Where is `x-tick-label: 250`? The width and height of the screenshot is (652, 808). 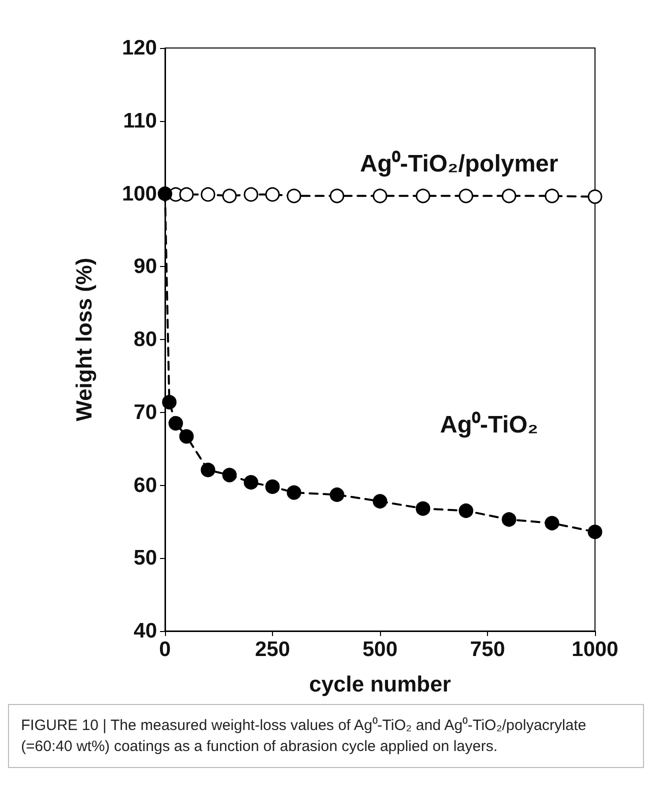 x-tick-label: 250 is located at coordinates (272, 649).